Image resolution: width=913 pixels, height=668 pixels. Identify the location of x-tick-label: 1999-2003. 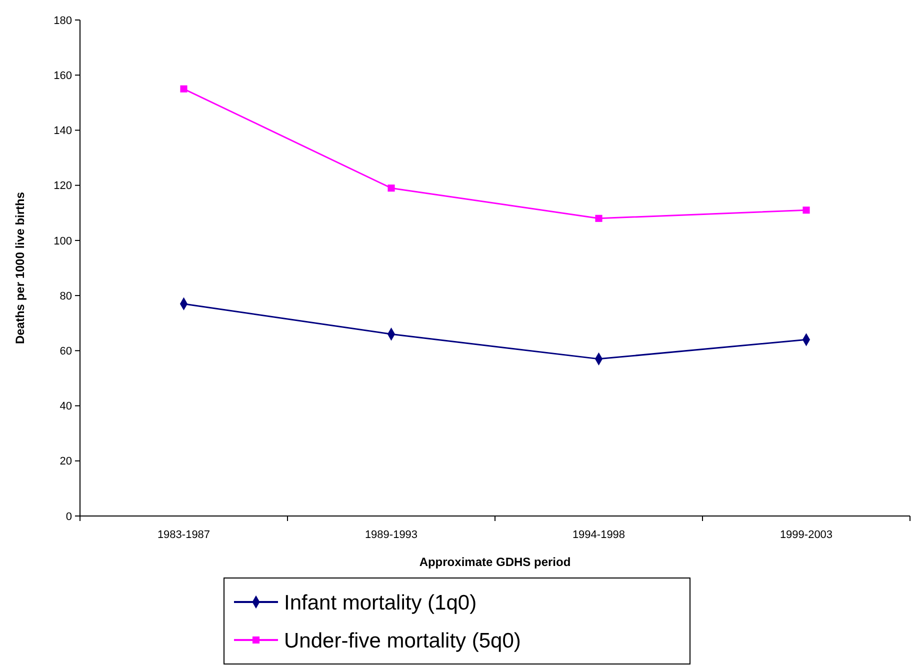
(806, 535).